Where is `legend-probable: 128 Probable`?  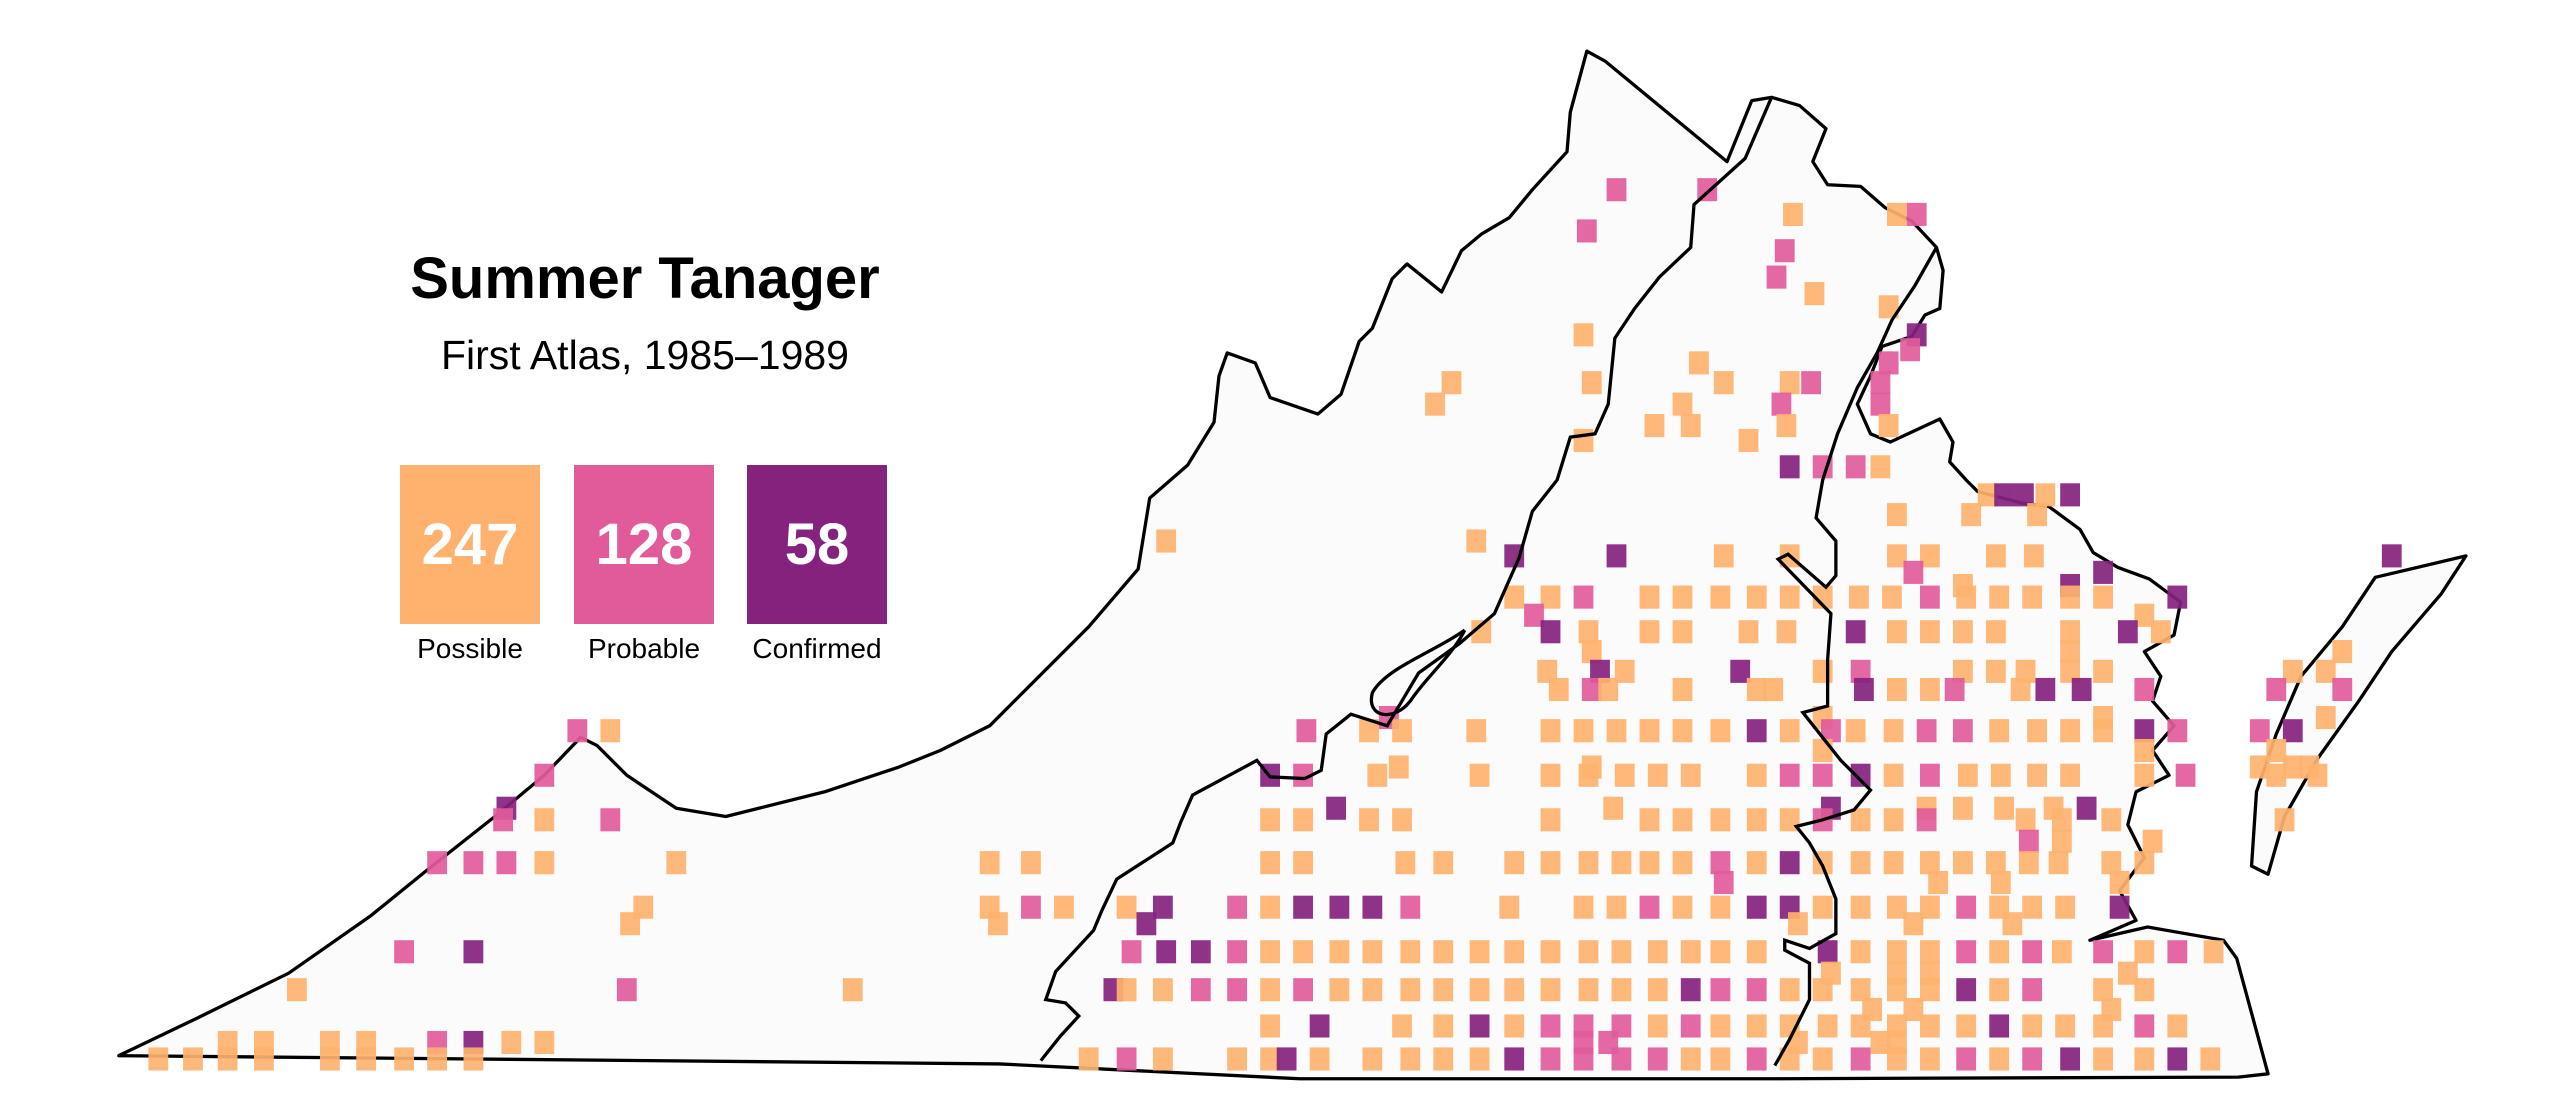
legend-probable: 128 Probable is located at coordinates (644, 565).